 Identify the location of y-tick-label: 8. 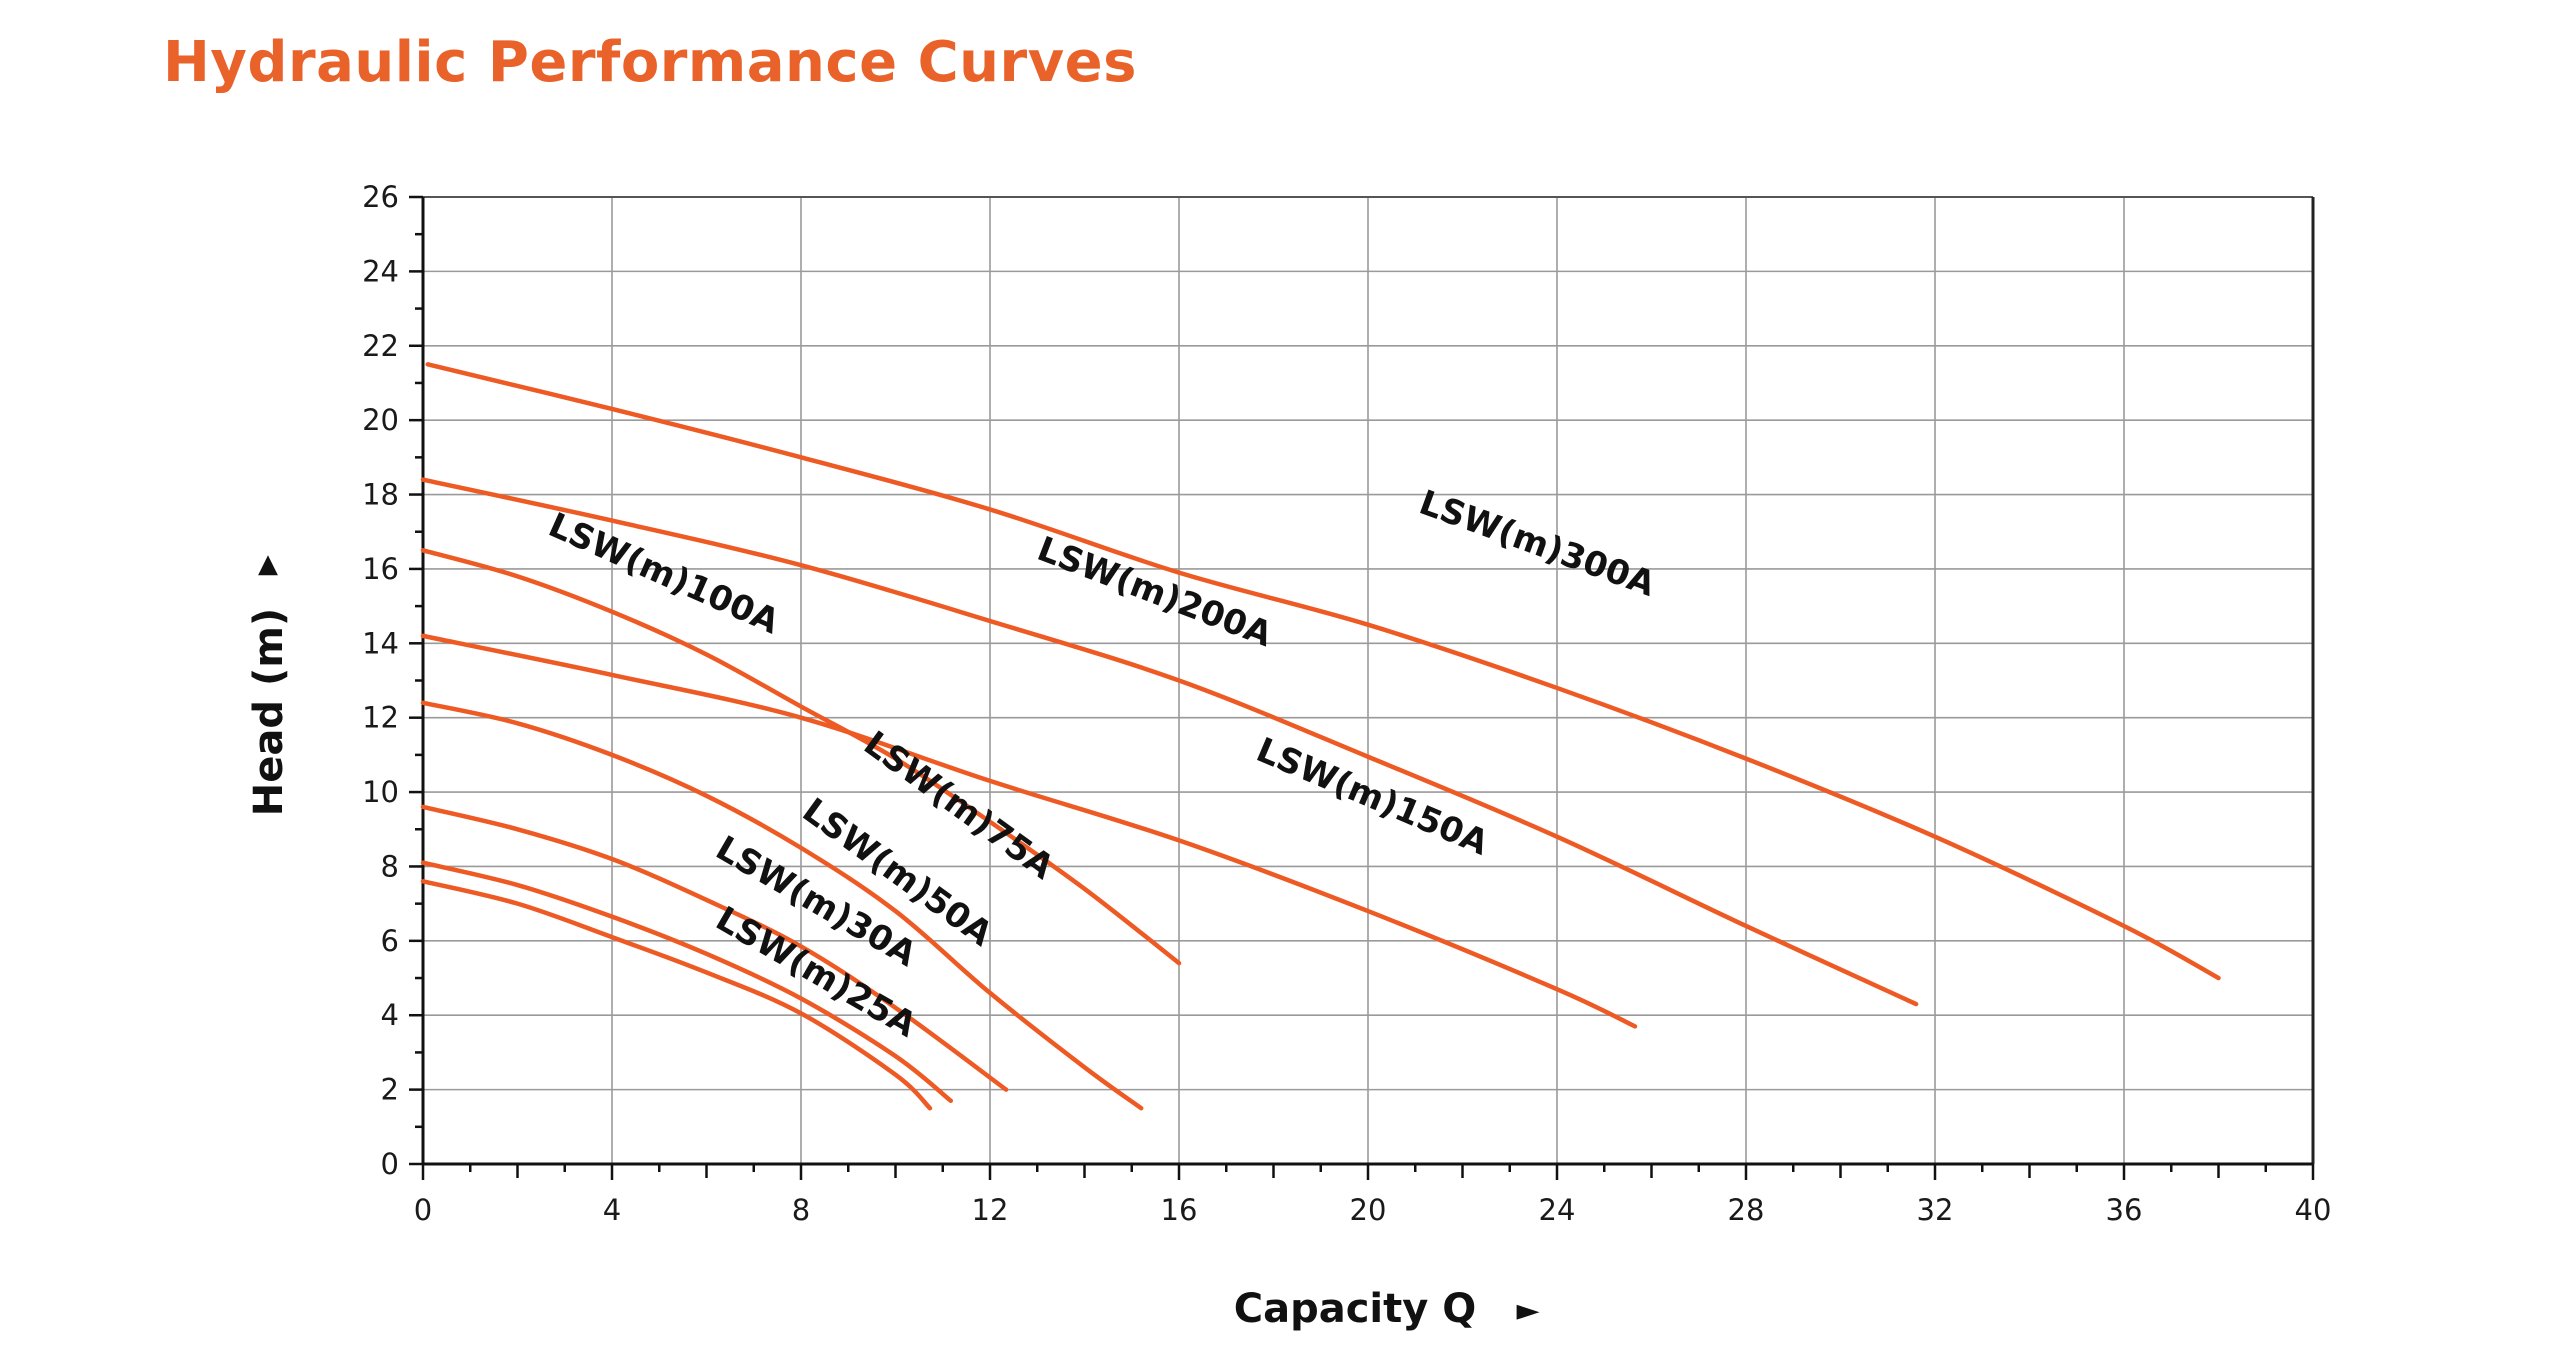
(390, 866).